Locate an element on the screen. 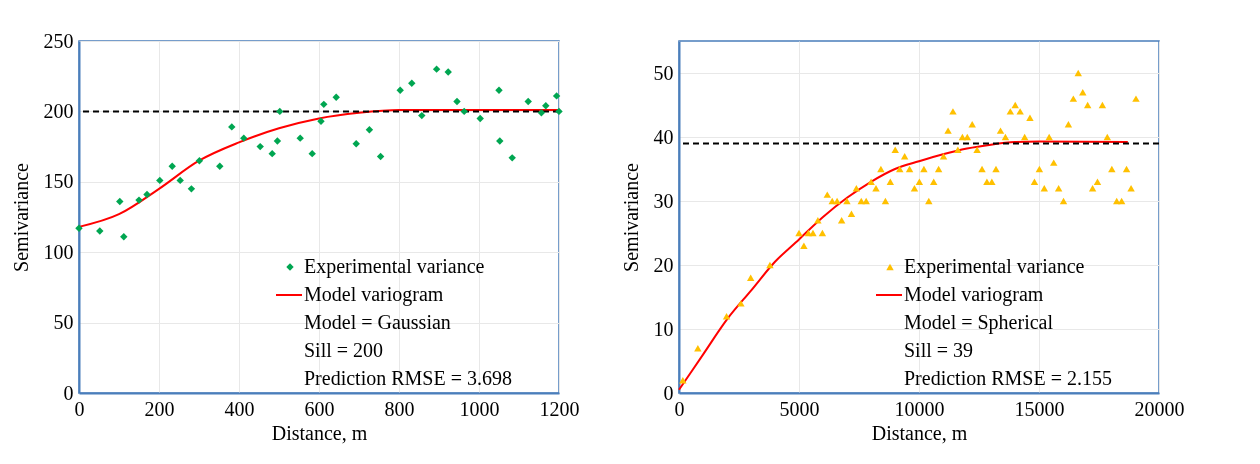 The image size is (1260, 464). x-tick-label: 10000 is located at coordinates (919, 408).